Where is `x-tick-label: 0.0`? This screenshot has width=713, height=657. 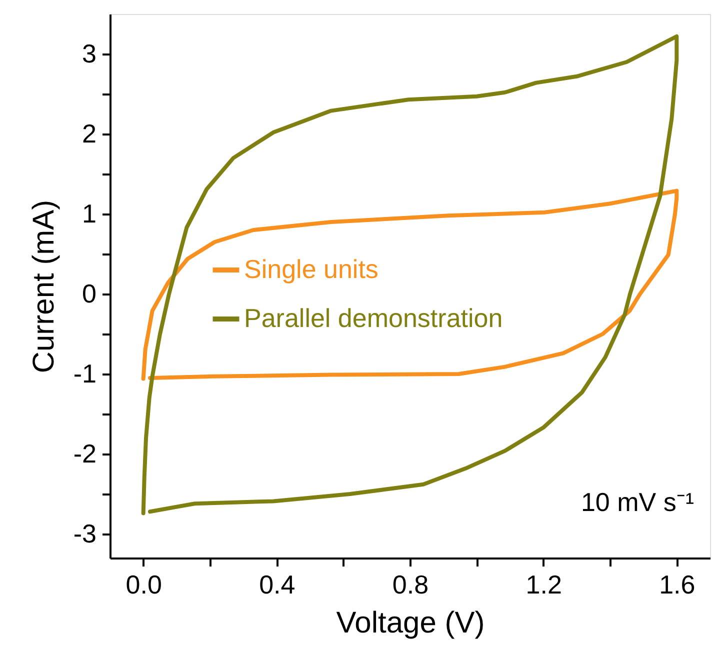
x-tick-label: 0.0 is located at coordinates (144, 585).